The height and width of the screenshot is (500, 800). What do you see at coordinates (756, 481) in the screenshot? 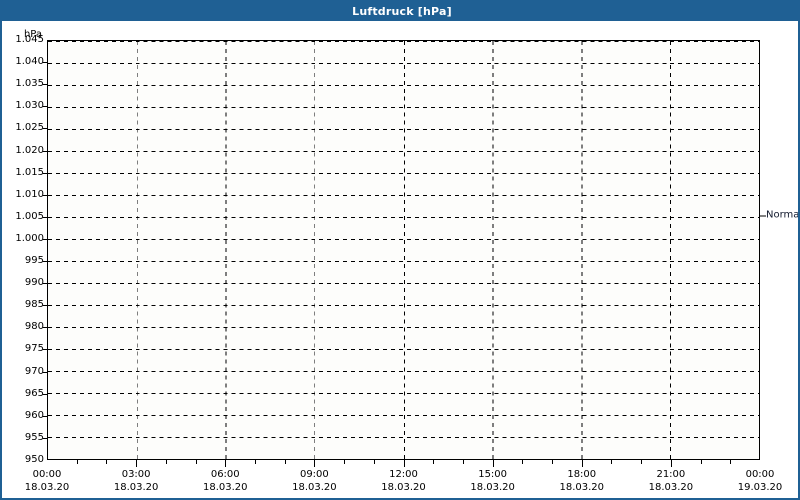
I see `x-axis-tick-label: 00:00 19.03.20` at bounding box center [756, 481].